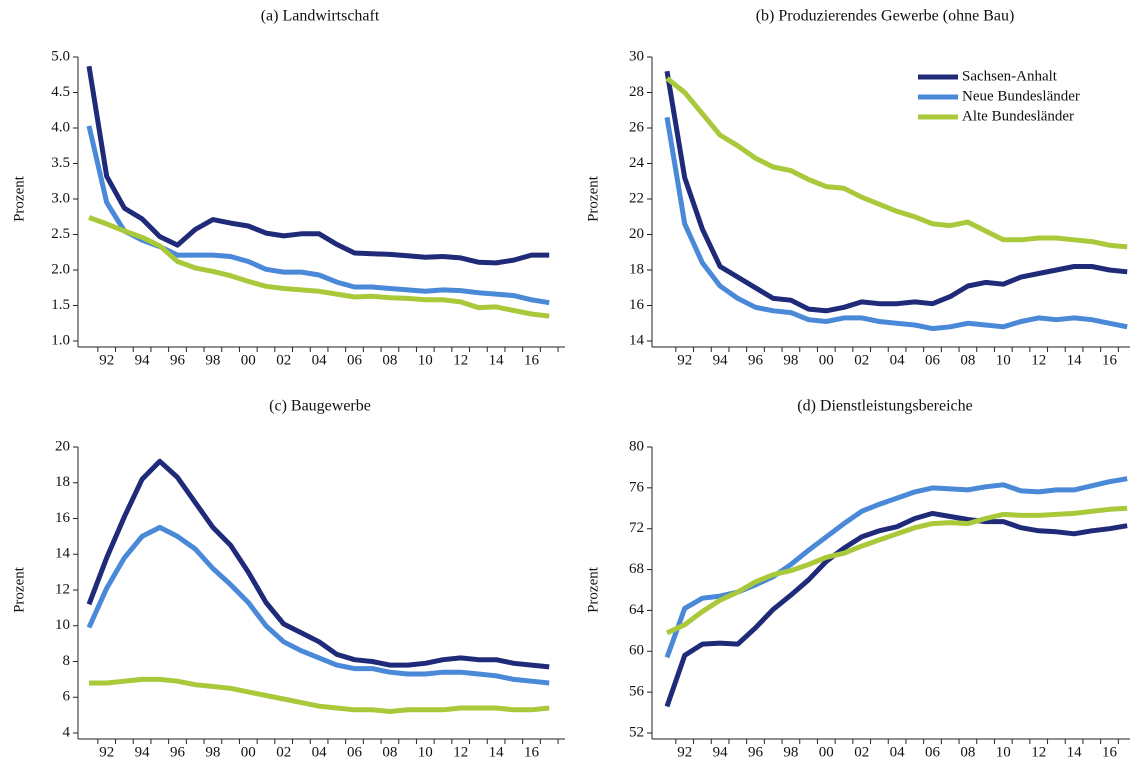 Image resolution: width=1132 pixels, height=759 pixels. I want to click on y-tick-label: 56, so click(637, 692).